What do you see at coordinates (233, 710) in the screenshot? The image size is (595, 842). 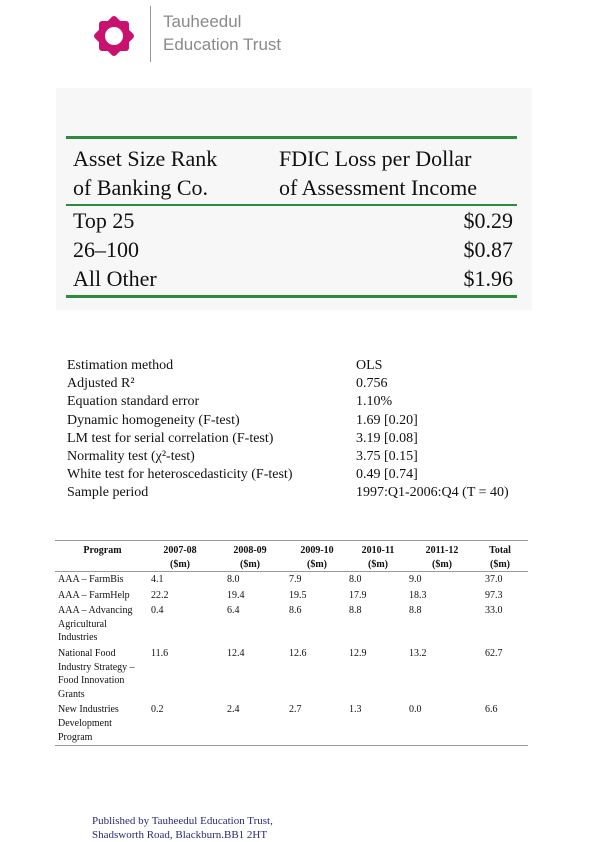 I see `program-value-cell: 2.4` at bounding box center [233, 710].